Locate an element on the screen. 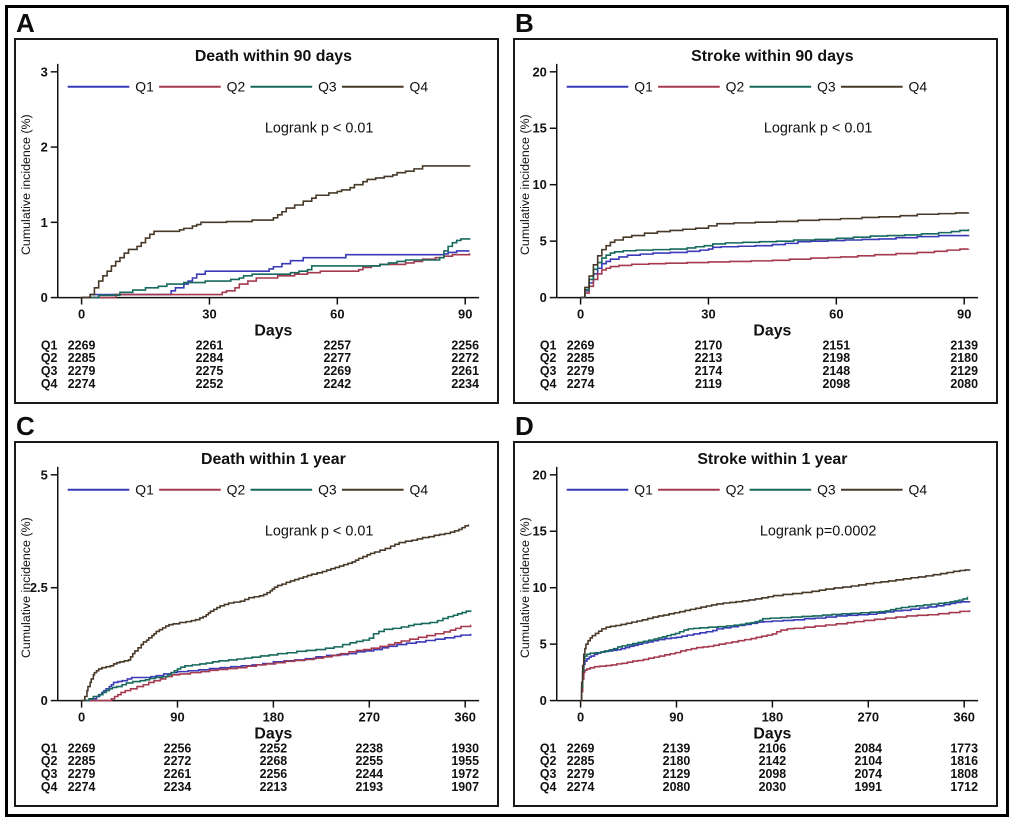 The width and height of the screenshot is (1020, 828). risk-count: 2234 is located at coordinates (465, 384).